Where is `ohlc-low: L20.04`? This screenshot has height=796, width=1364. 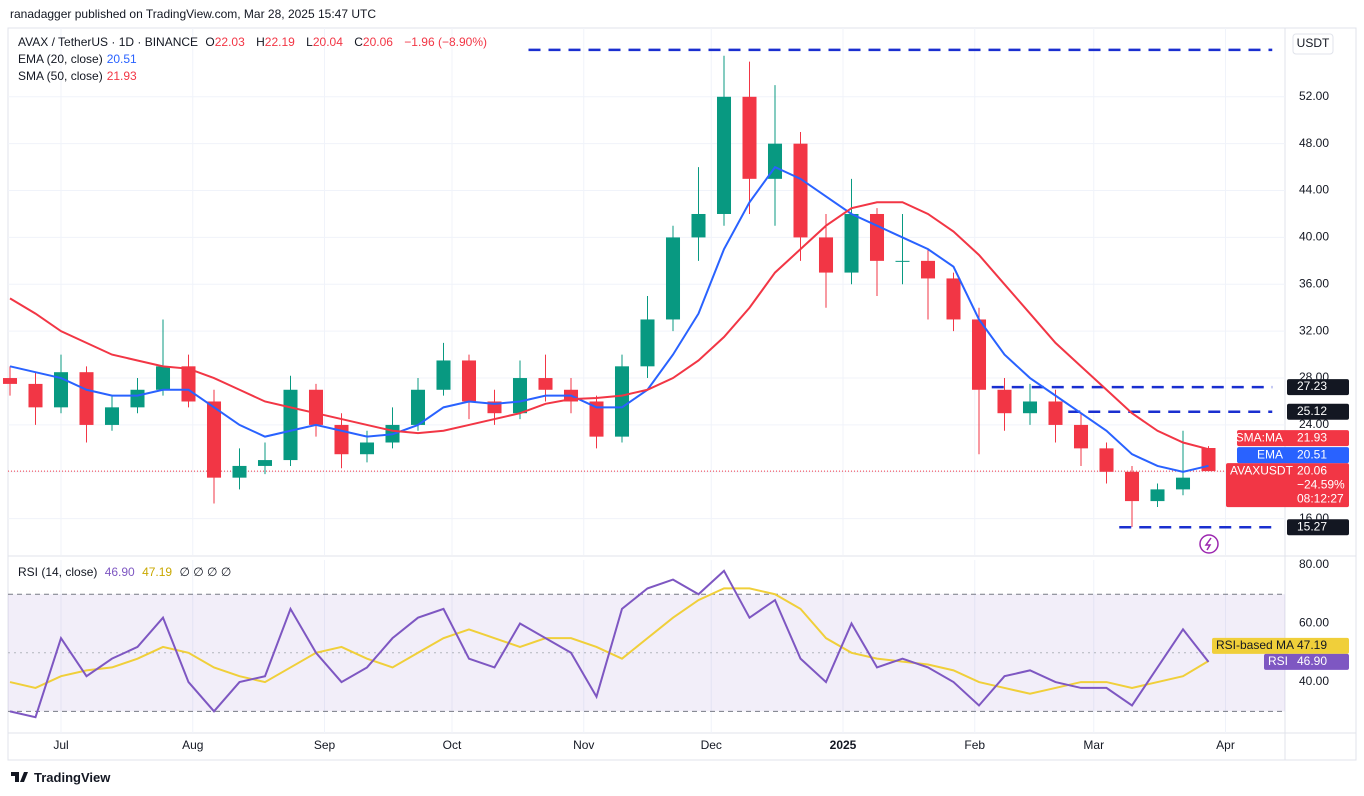
ohlc-low: L20.04 is located at coordinates (326, 42).